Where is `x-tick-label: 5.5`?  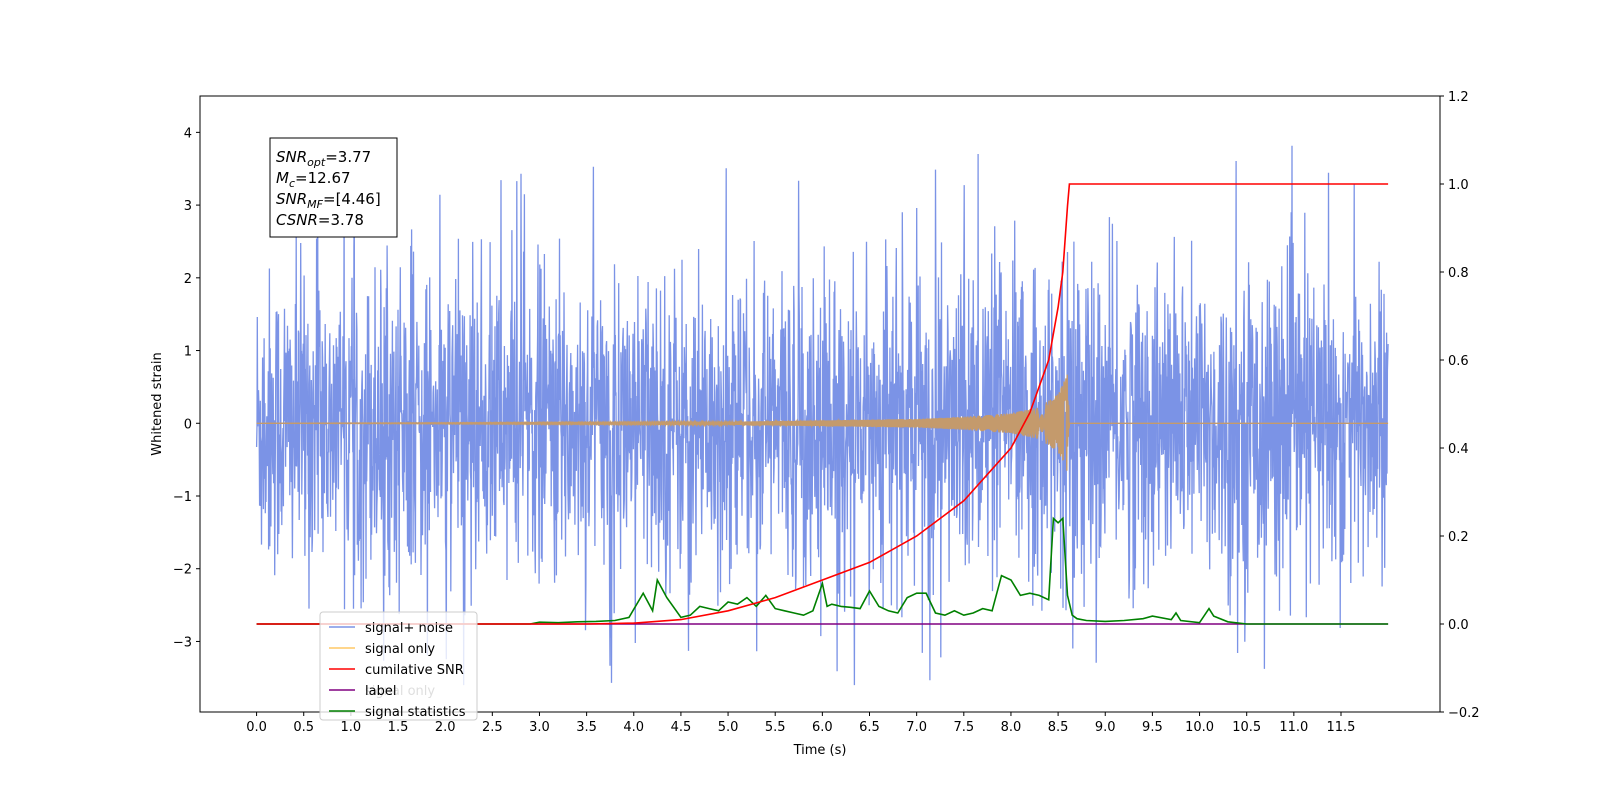
x-tick-label: 5.5 is located at coordinates (775, 727).